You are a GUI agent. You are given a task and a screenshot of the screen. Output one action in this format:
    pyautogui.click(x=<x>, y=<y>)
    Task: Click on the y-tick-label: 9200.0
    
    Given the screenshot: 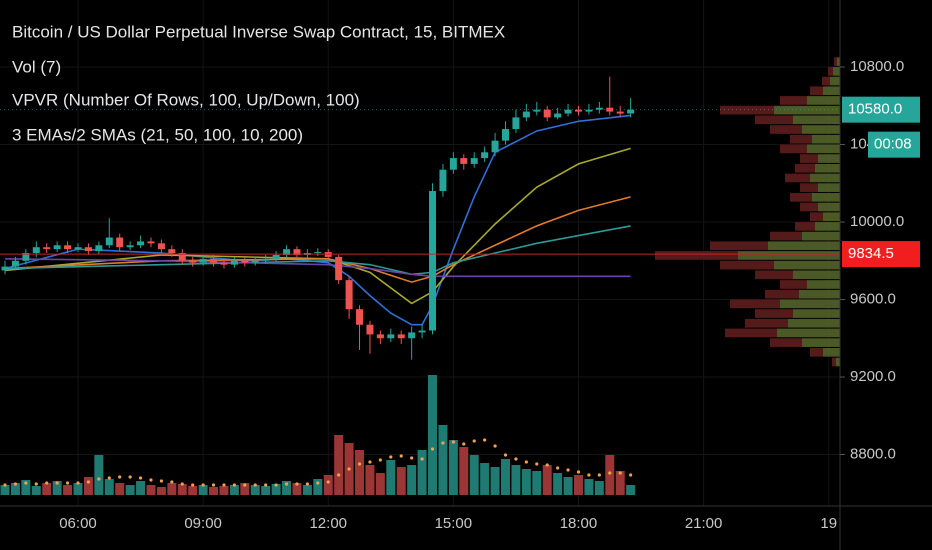 What is the action you would take?
    pyautogui.click(x=873, y=376)
    